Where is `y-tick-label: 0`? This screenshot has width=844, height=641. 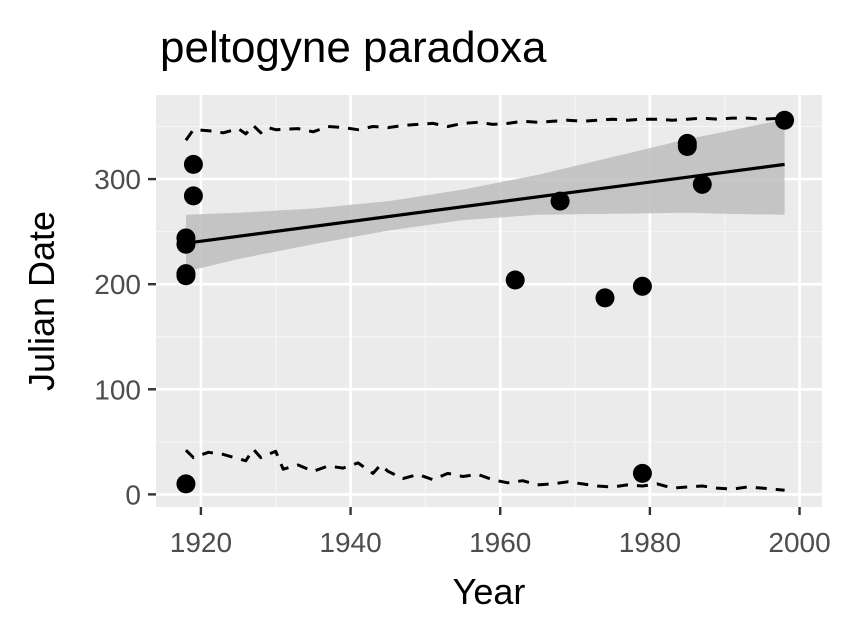 y-tick-label: 0 is located at coordinates (133, 494).